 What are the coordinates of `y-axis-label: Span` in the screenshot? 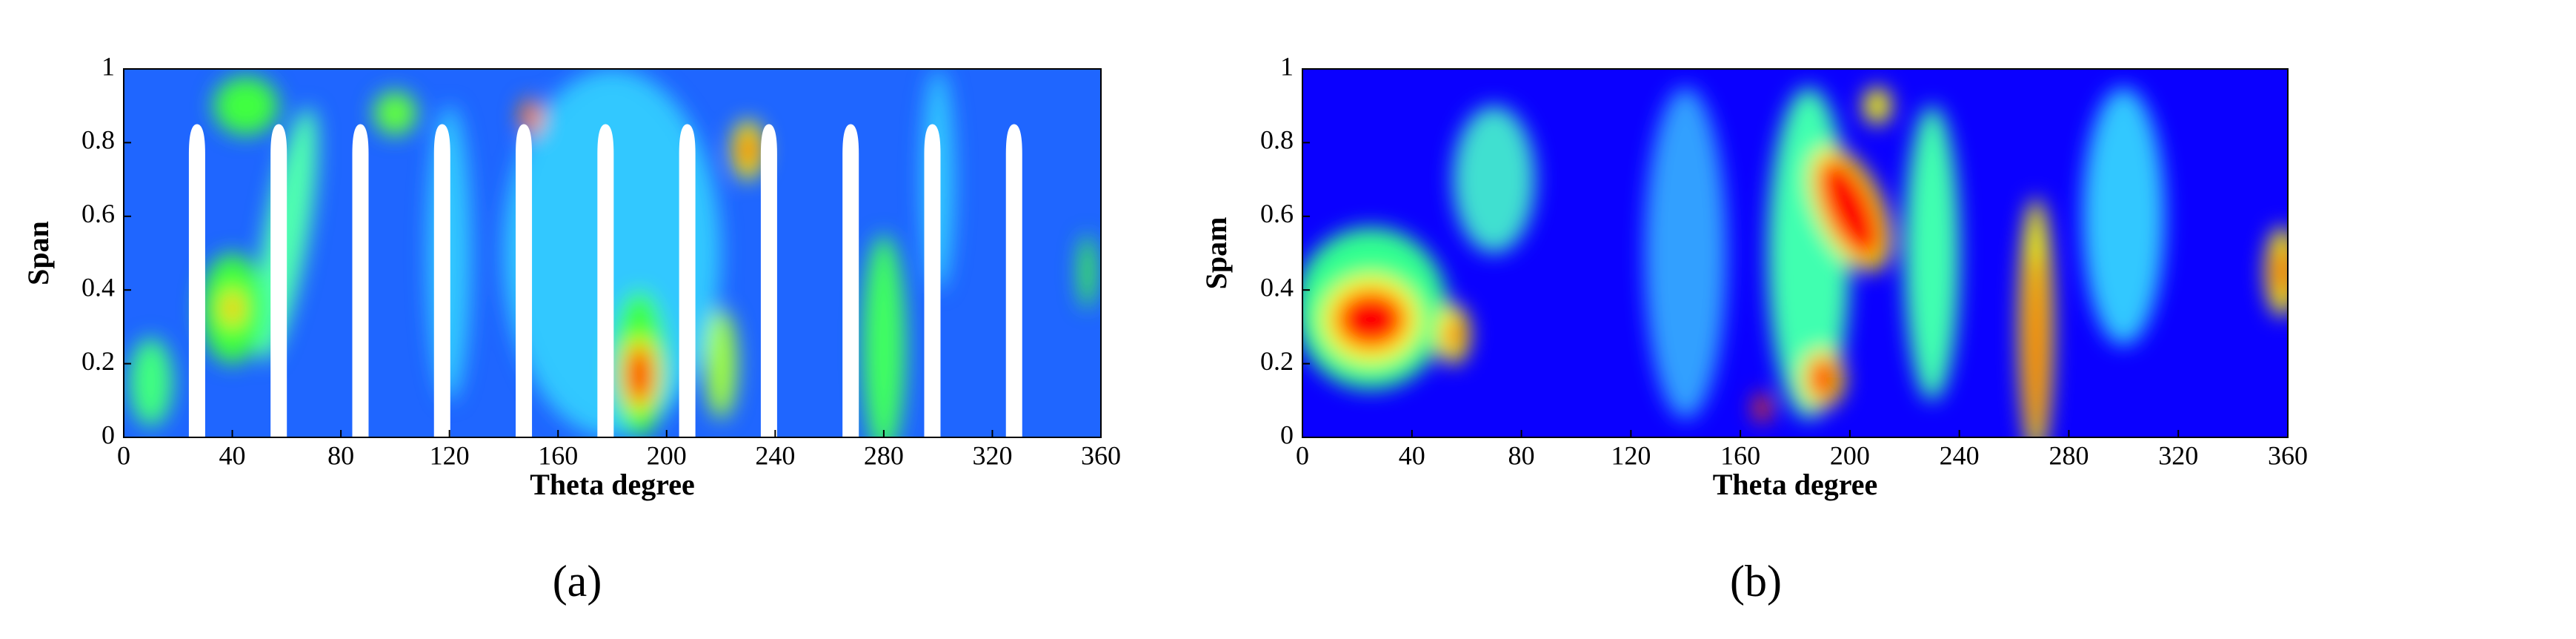 It's located at (38, 253).